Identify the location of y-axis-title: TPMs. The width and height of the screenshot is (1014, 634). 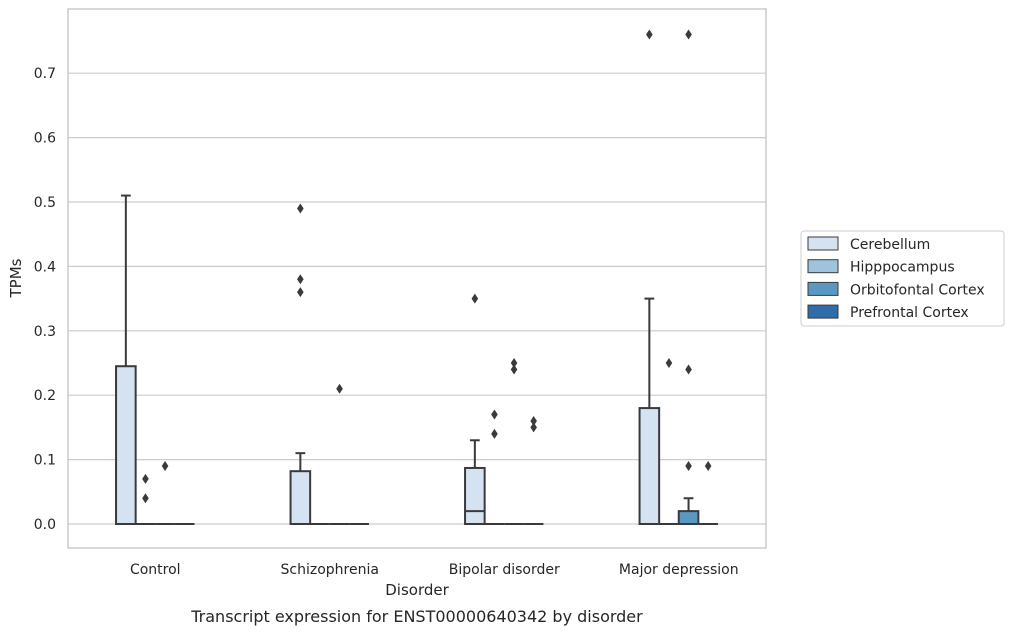
(16, 278).